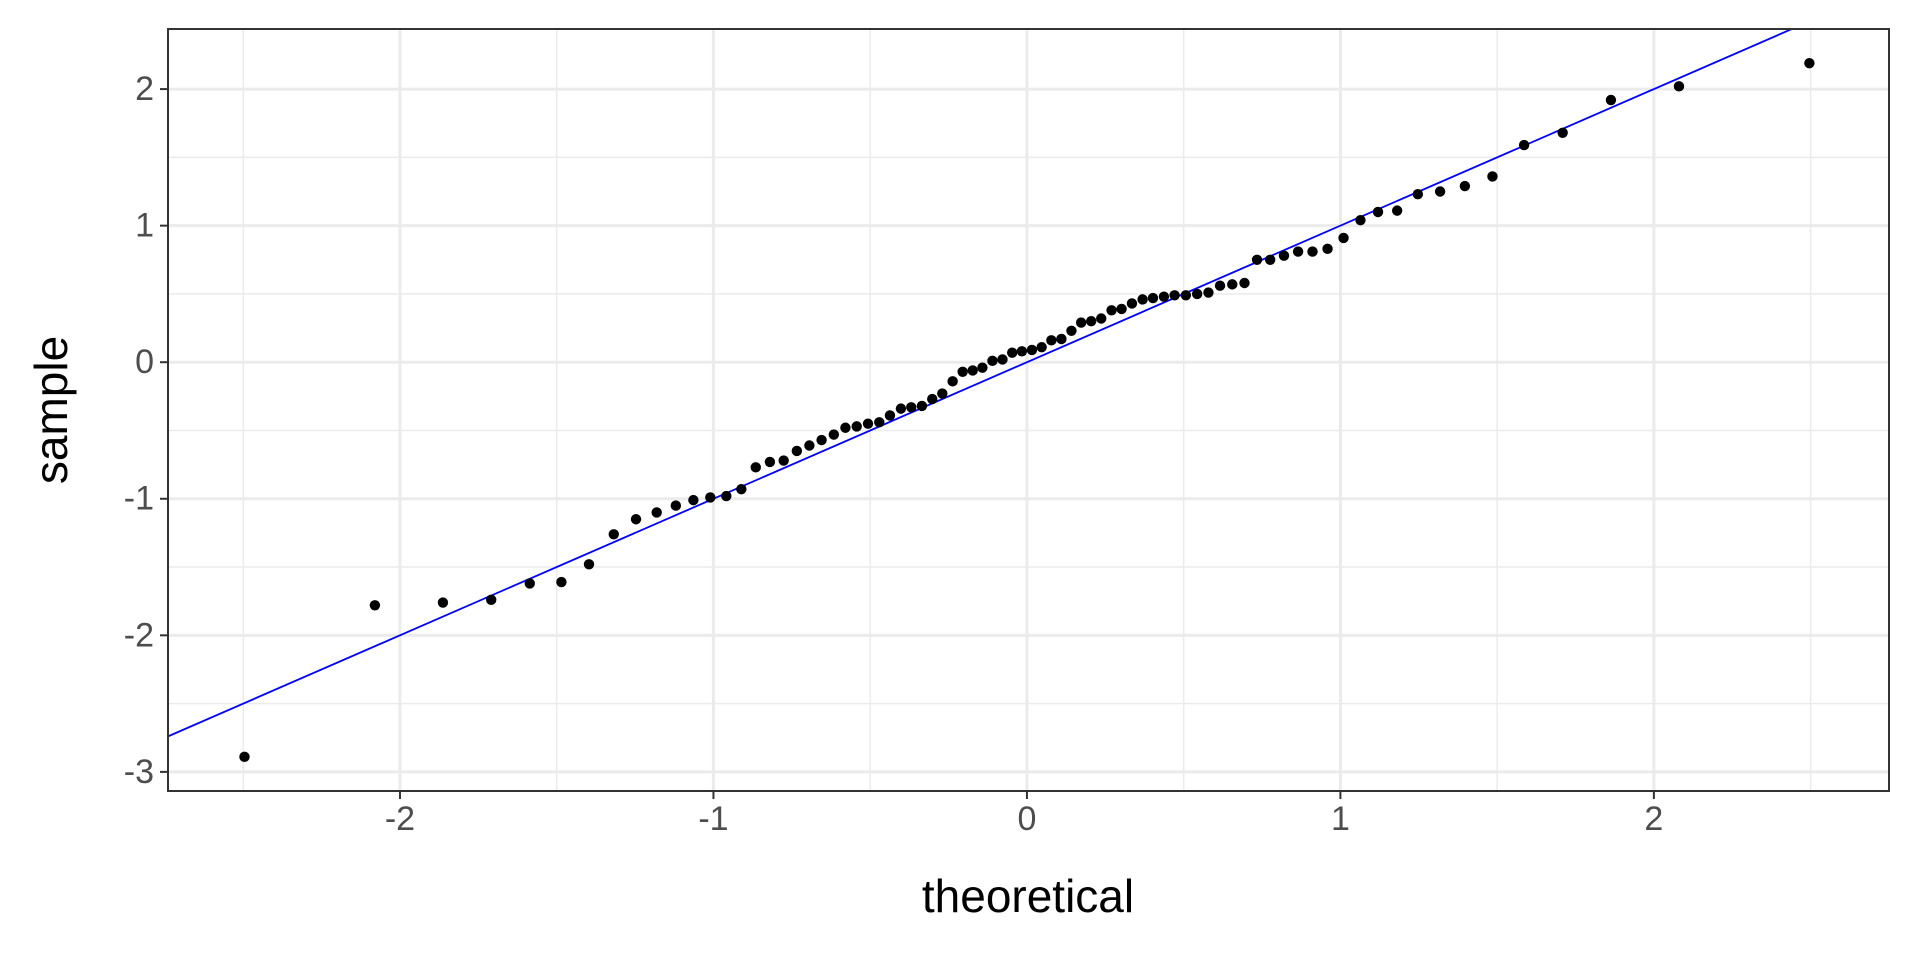 The height and width of the screenshot is (965, 1920). What do you see at coordinates (139, 499) in the screenshot?
I see `y-tick-label: -1` at bounding box center [139, 499].